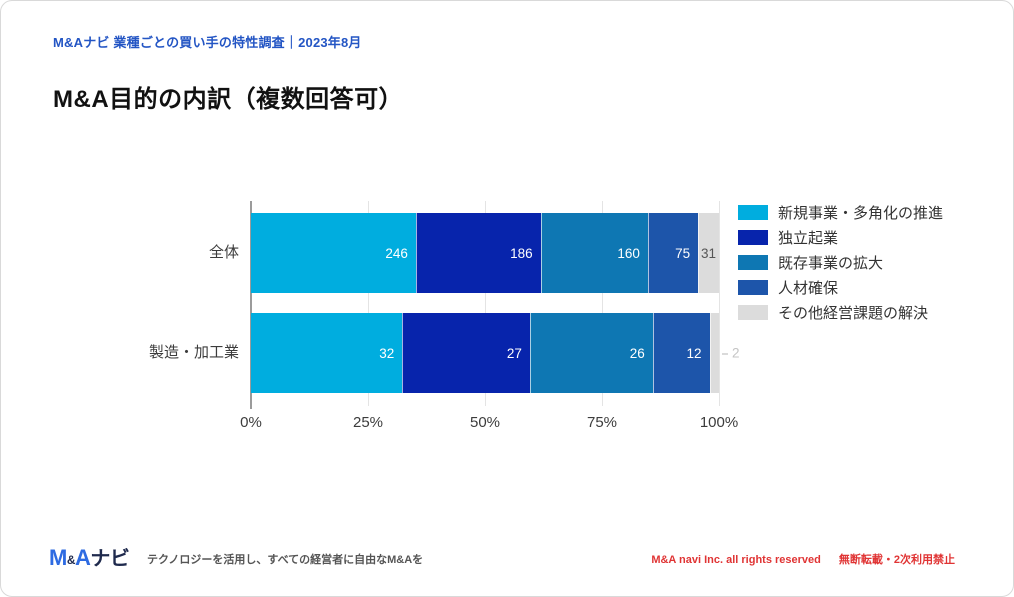 This screenshot has width=1014, height=597. What do you see at coordinates (285, 560) in the screenshot?
I see `company-tagline: テクノロジーを活用し、すべての経営者に自由なM&Aを` at bounding box center [285, 560].